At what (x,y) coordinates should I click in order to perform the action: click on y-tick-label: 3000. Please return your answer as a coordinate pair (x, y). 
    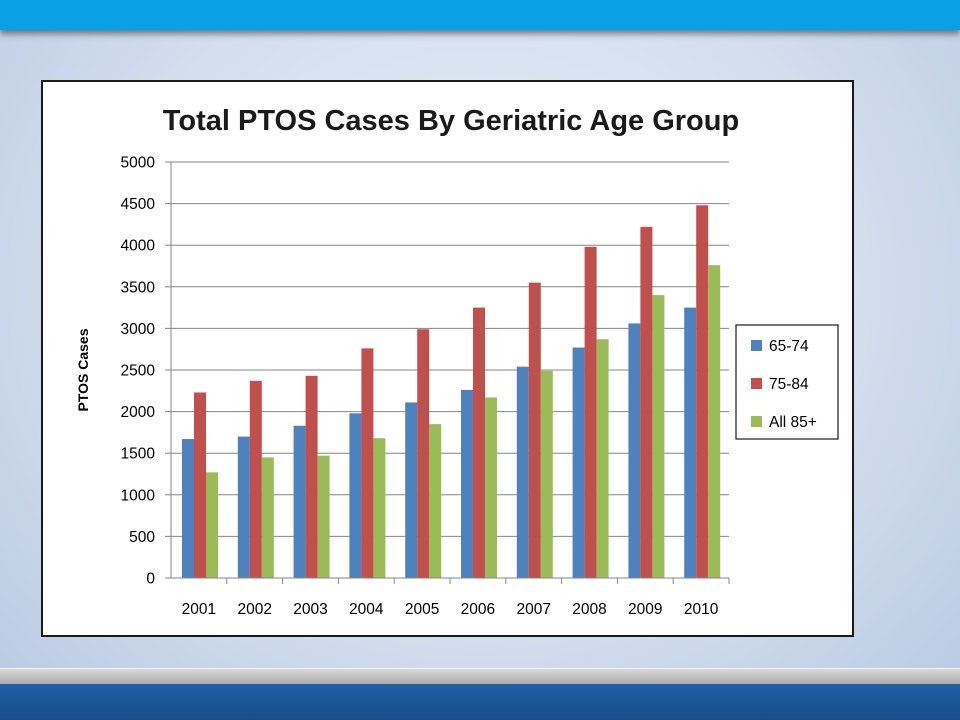
    Looking at the image, I should click on (138, 329).